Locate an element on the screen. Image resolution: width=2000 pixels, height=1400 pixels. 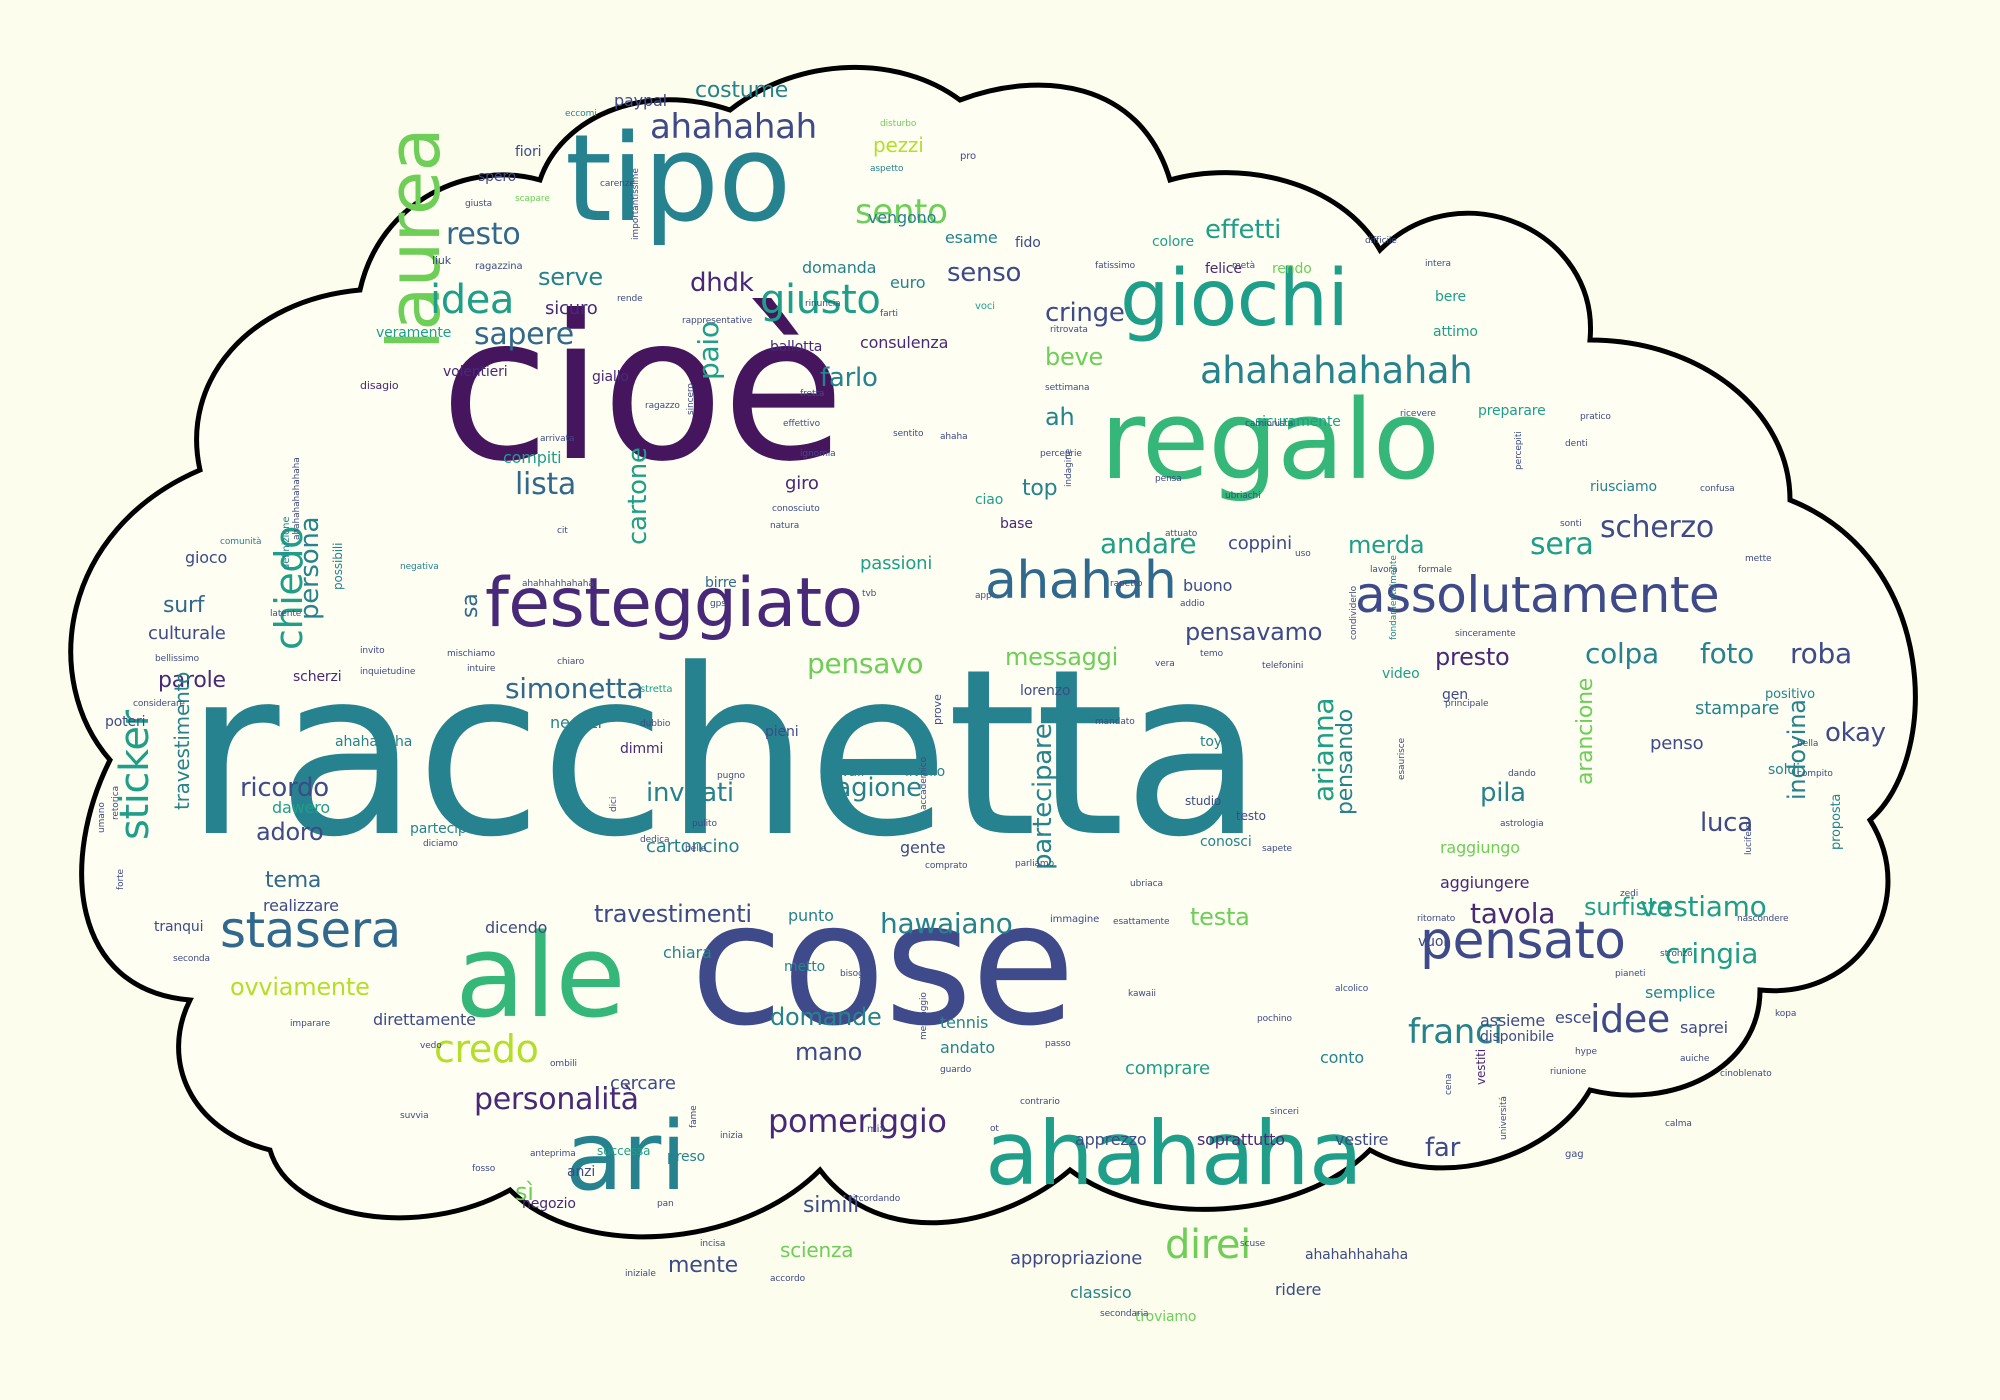
word-fatissimo: fatissimo is located at coordinates (1115, 266).